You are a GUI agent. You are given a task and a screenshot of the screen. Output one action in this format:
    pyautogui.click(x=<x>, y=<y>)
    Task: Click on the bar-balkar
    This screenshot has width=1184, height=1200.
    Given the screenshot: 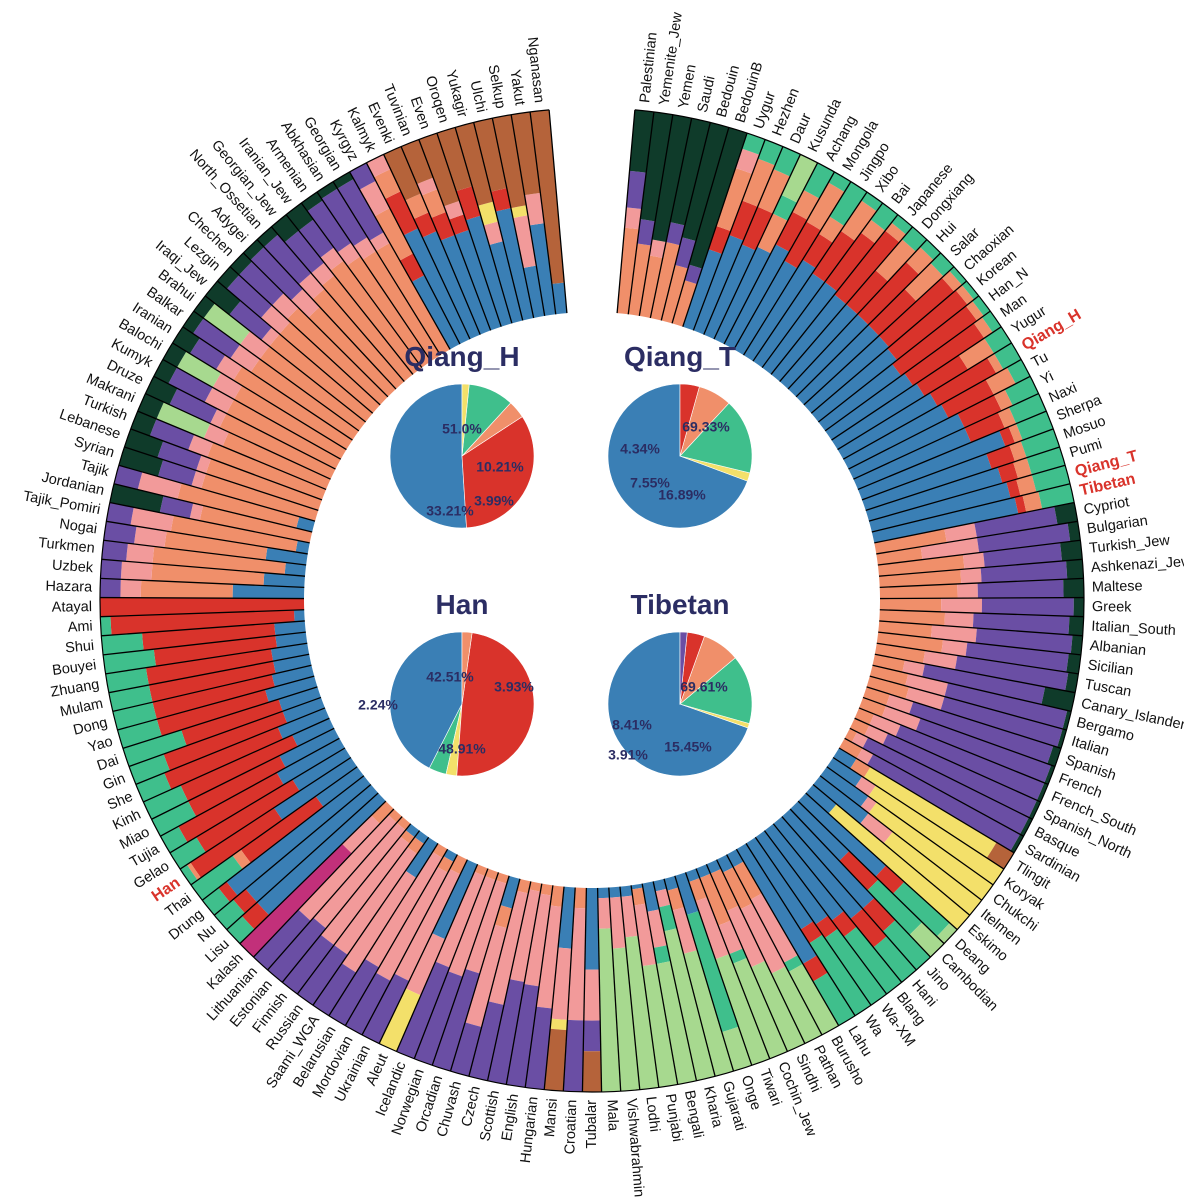 What is the action you would take?
    pyautogui.click(x=270, y=376)
    